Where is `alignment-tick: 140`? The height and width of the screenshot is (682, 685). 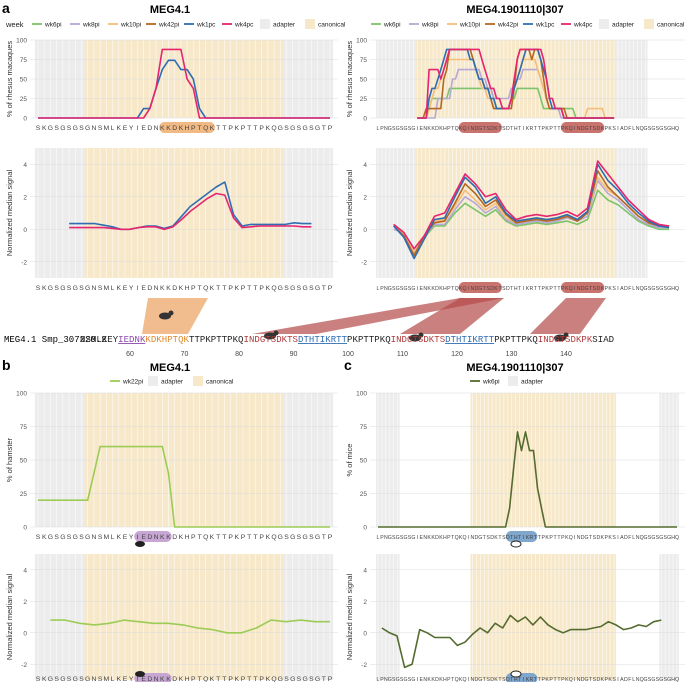 alignment-tick: 140 is located at coordinates (566, 354).